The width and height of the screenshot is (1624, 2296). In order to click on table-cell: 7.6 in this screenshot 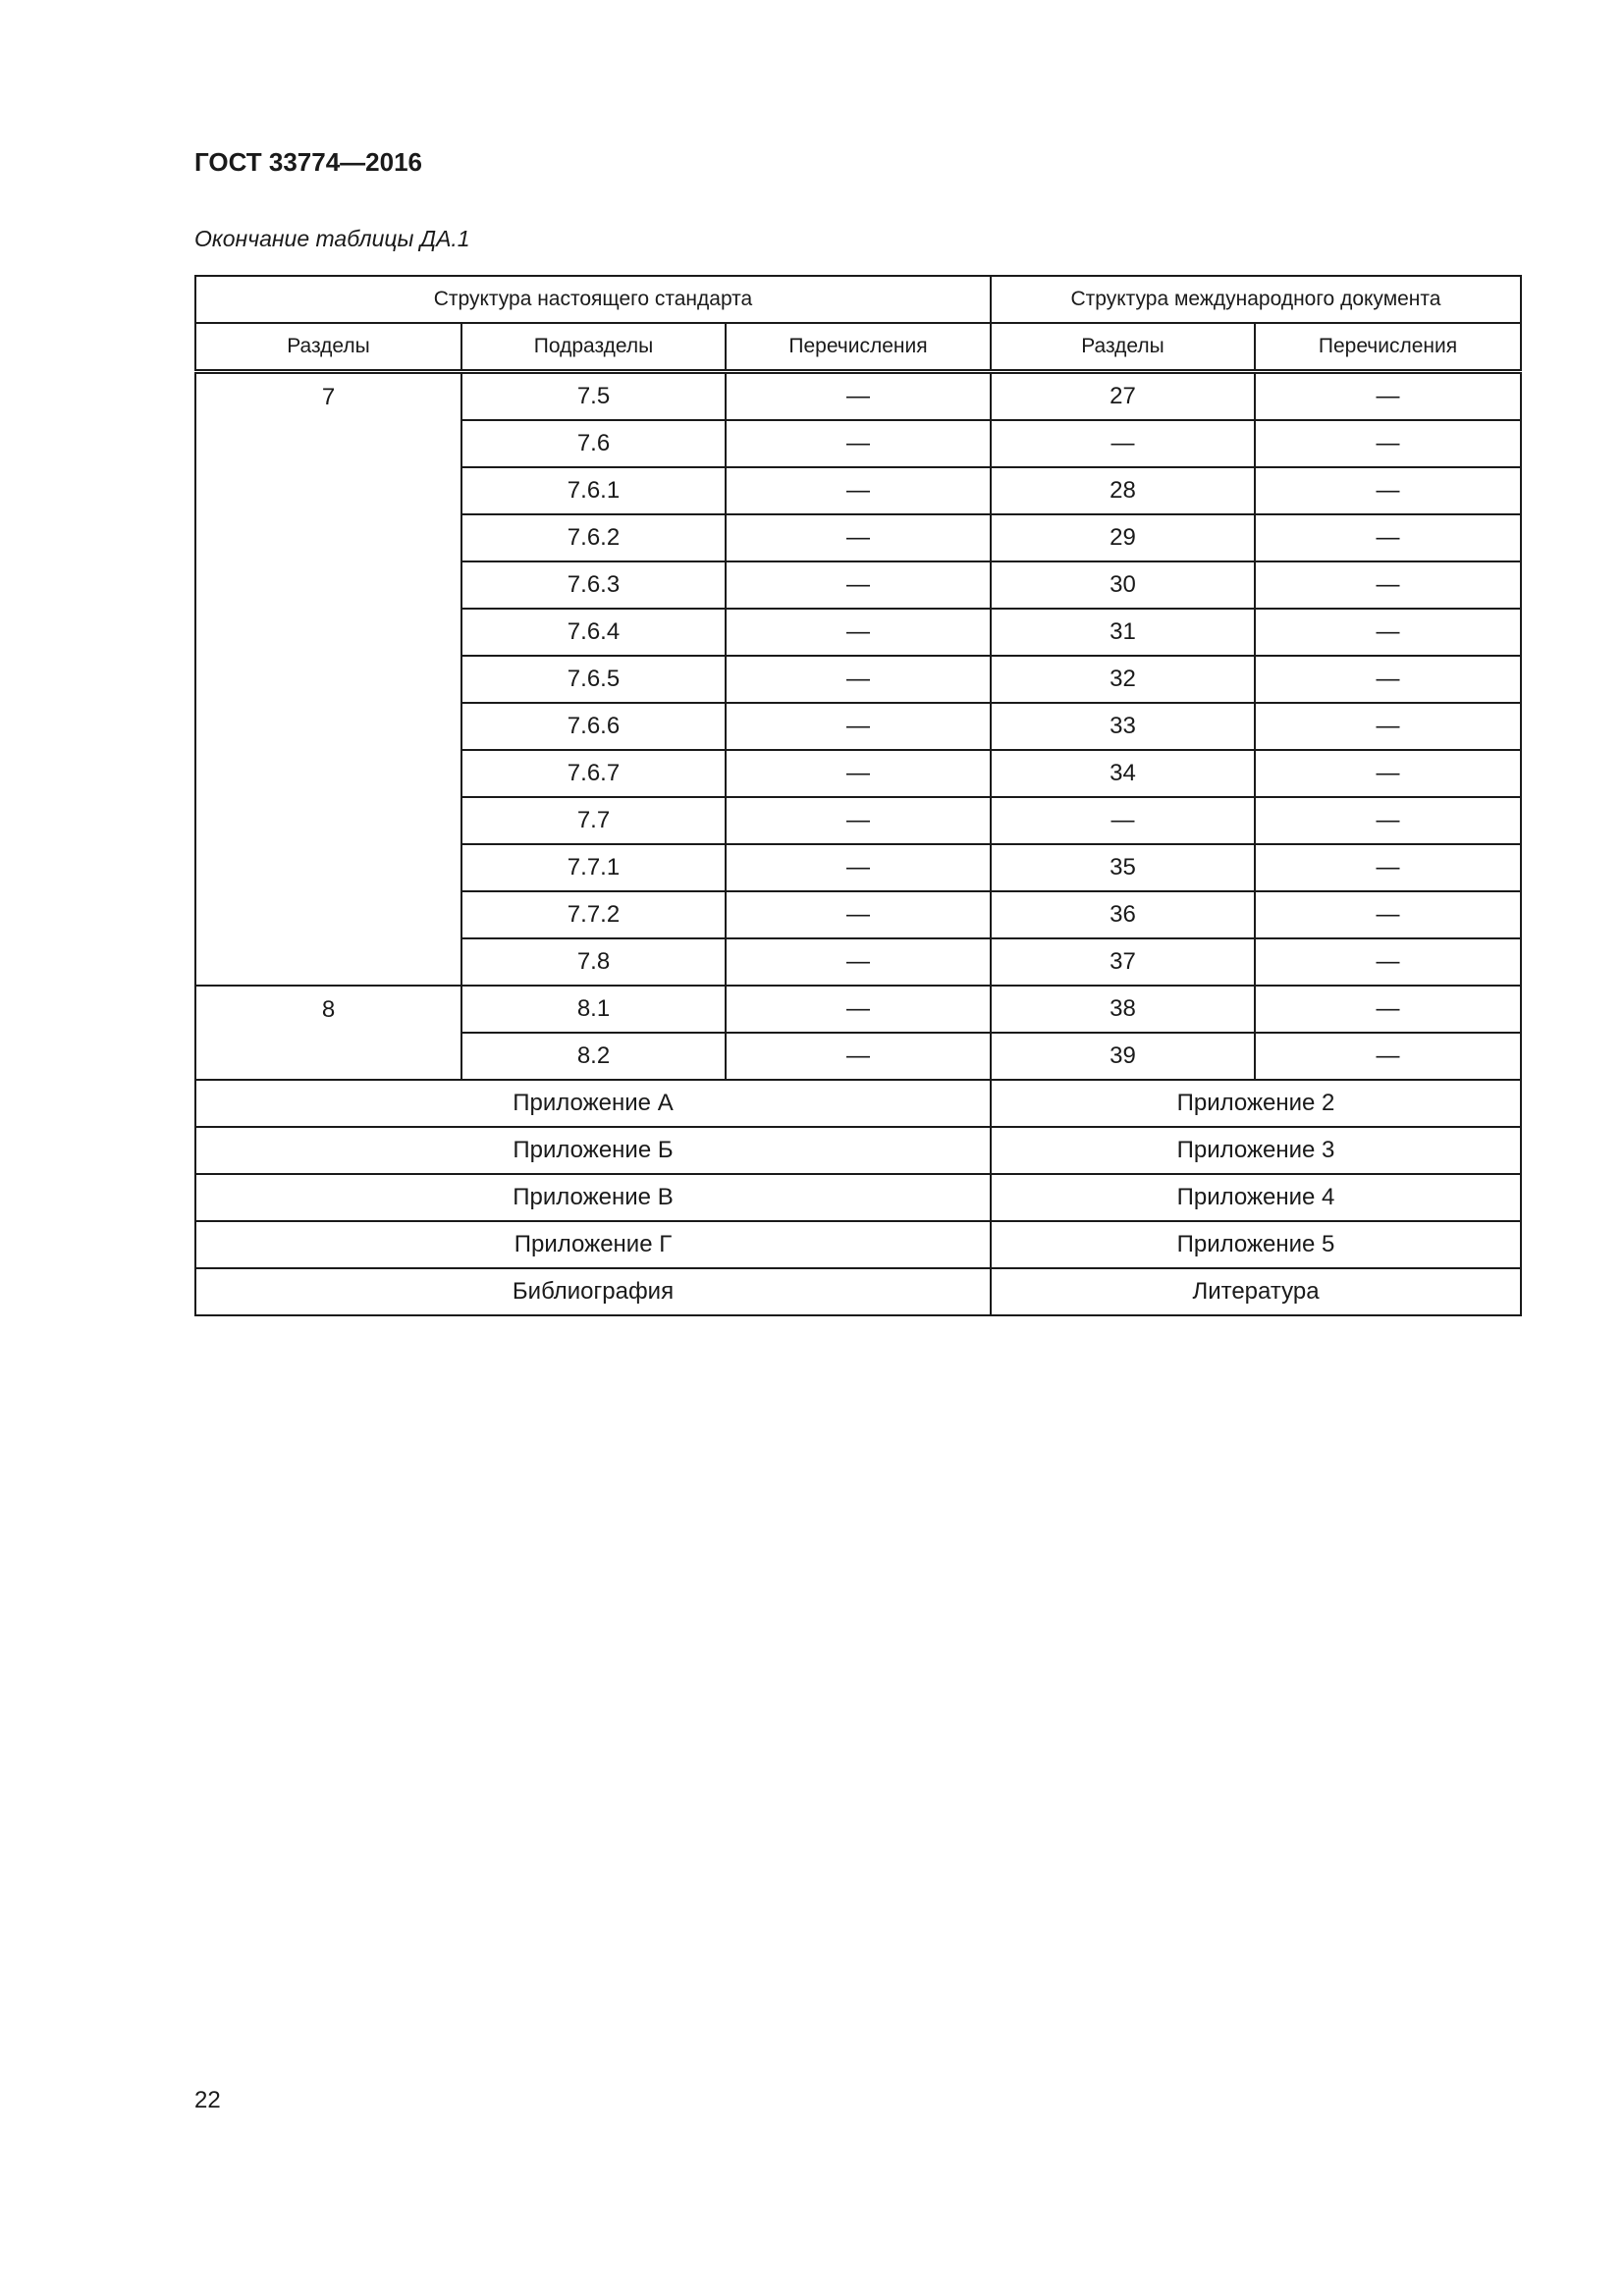, I will do `click(593, 443)`.